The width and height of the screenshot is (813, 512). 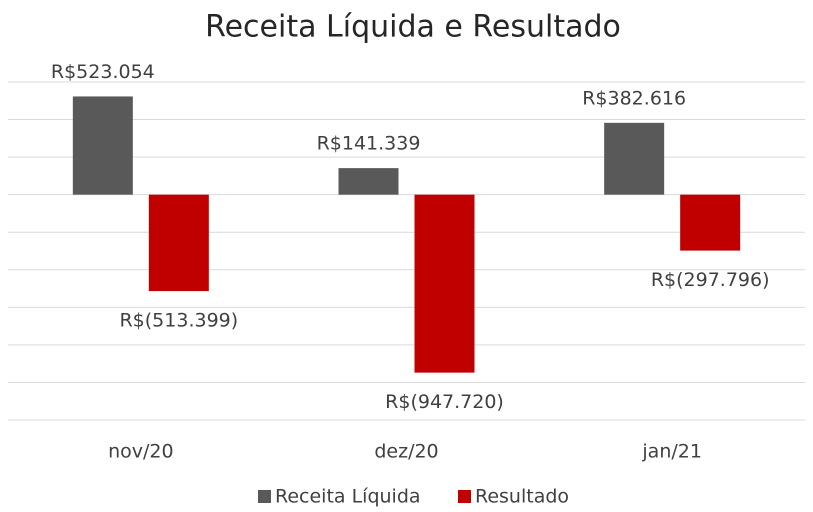 I want to click on chart-title: Receita Líquida e Resultado, so click(x=413, y=27).